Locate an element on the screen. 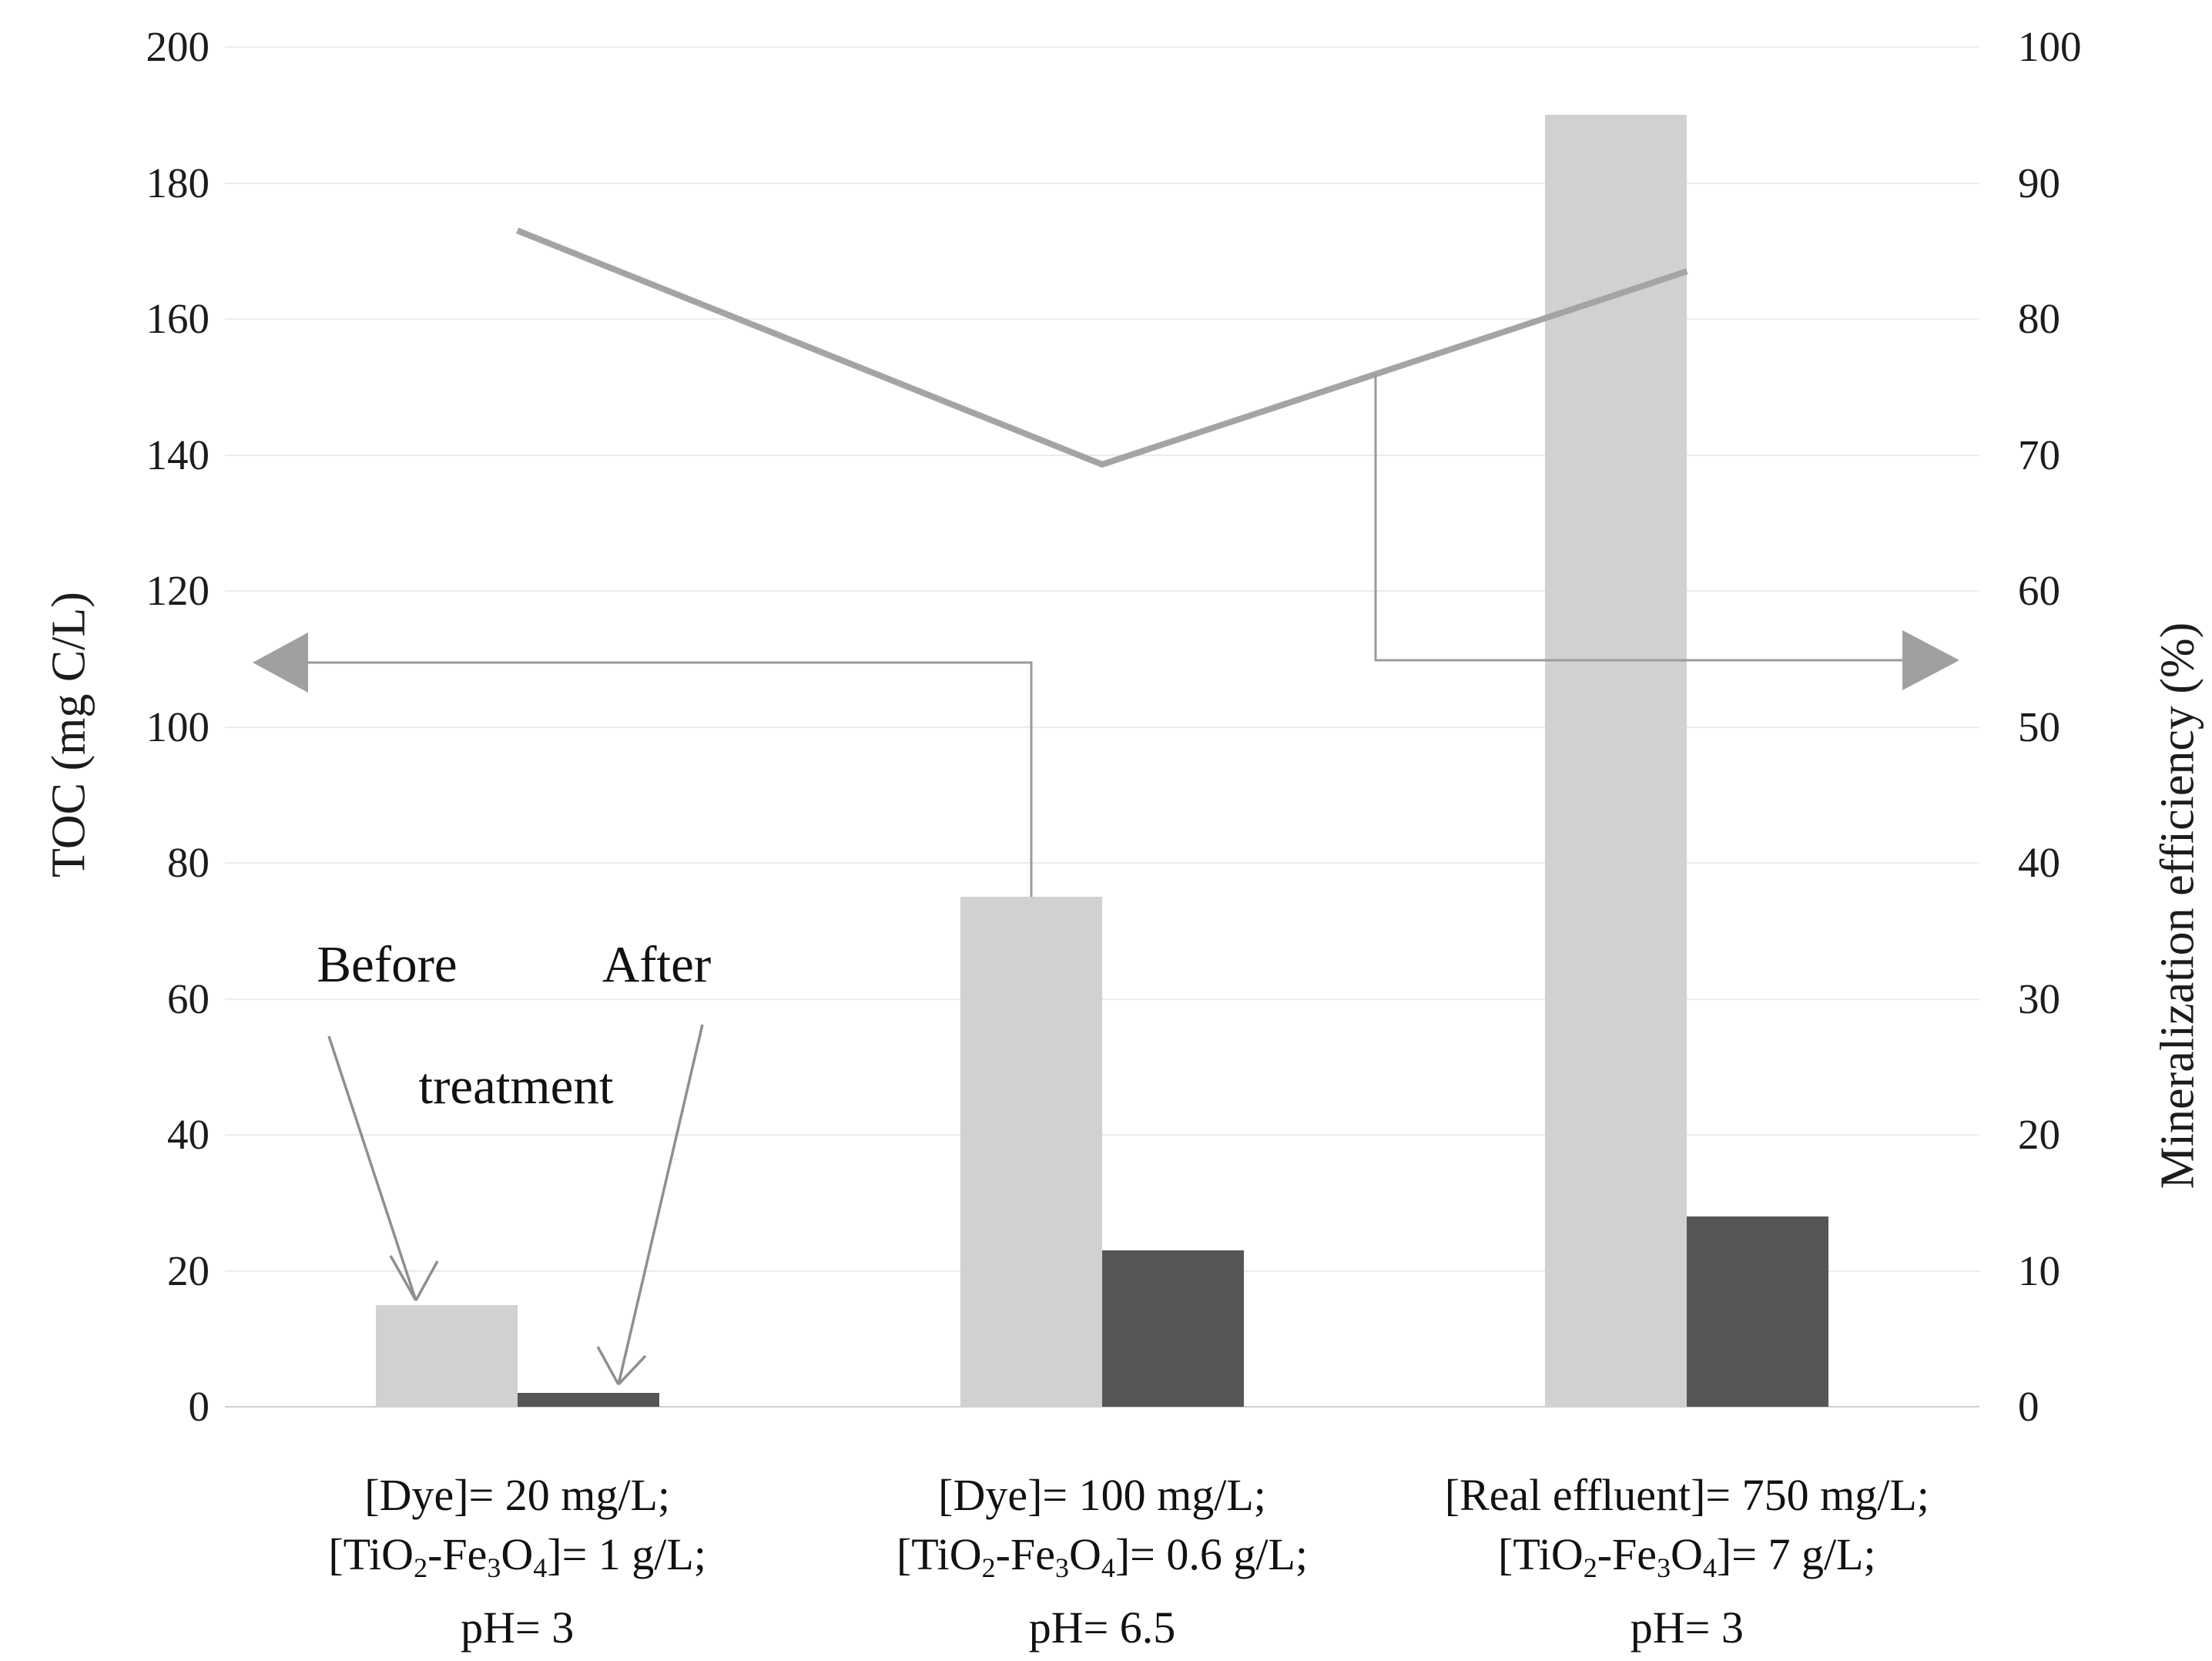 Image resolution: width=2212 pixels, height=1661 pixels. right-axis-arrowhead-icon is located at coordinates (1930, 660).